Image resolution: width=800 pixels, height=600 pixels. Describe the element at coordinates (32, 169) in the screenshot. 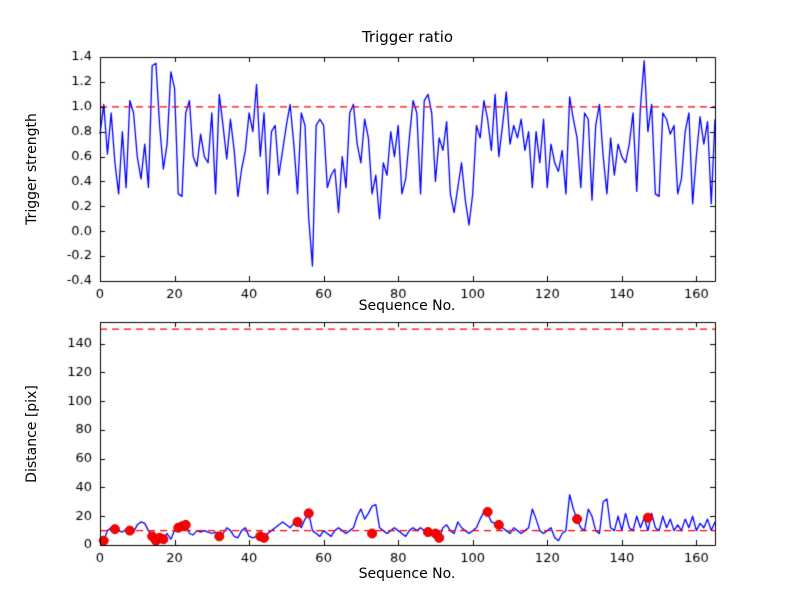

I see `top-y-axis-label: Trigger strength` at that location.